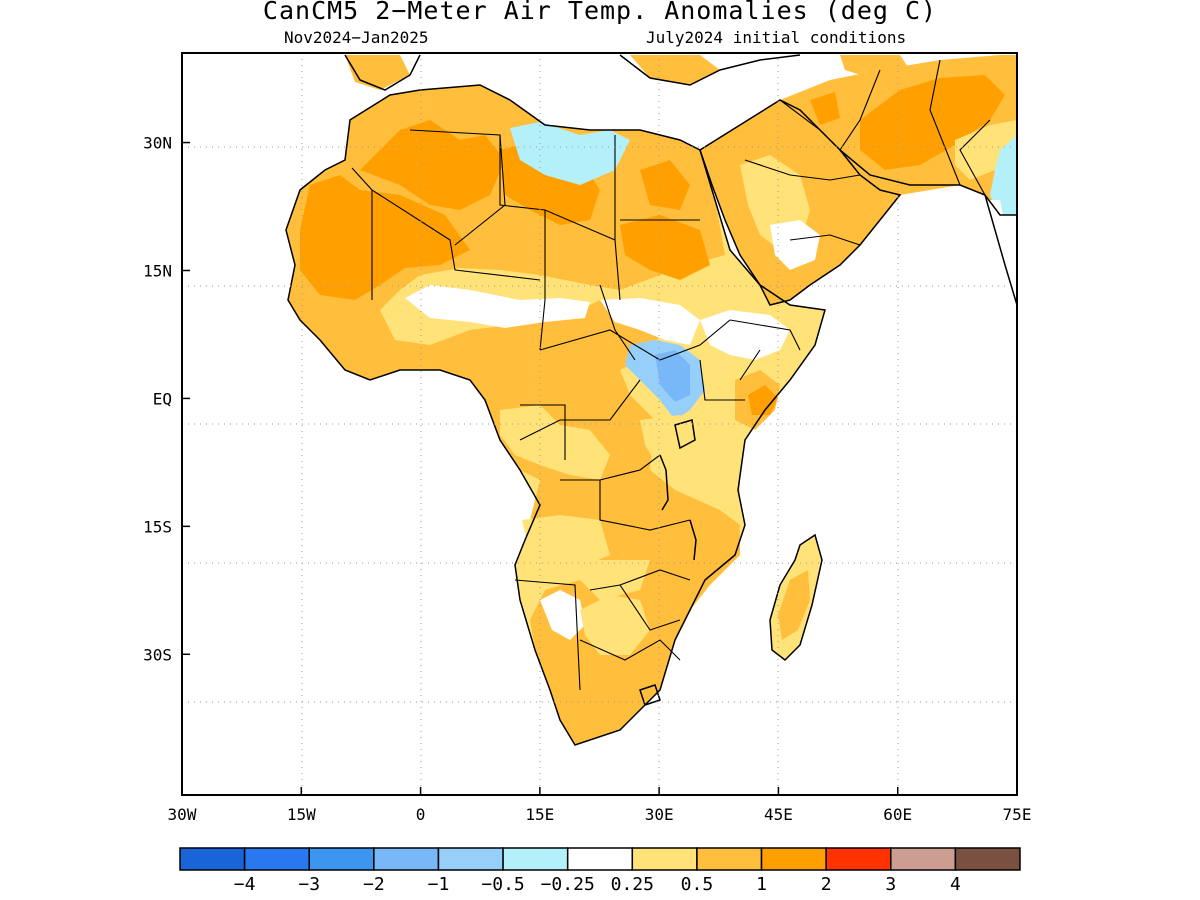  I want to click on colorbar-label: 1, so click(761, 884).